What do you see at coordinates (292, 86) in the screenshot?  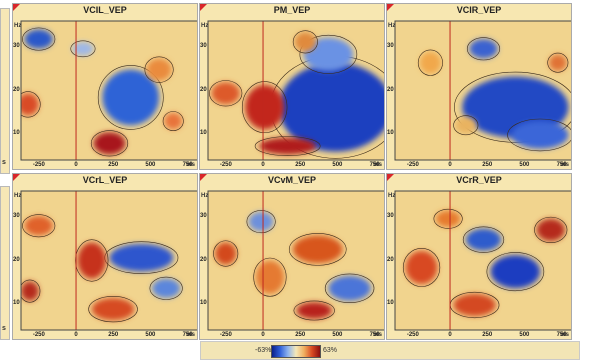 I see `spectrogram-panel-2: PM_VEP Hz ms 30 20 10 -250 0 250 500 750` at bounding box center [292, 86].